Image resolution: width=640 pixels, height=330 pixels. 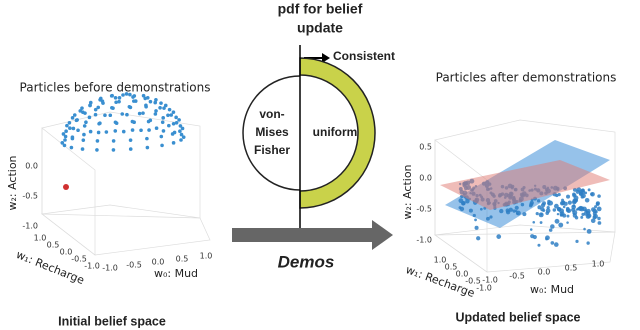 I want to click on y-tick-label: 0.0, so click(x=66, y=252).